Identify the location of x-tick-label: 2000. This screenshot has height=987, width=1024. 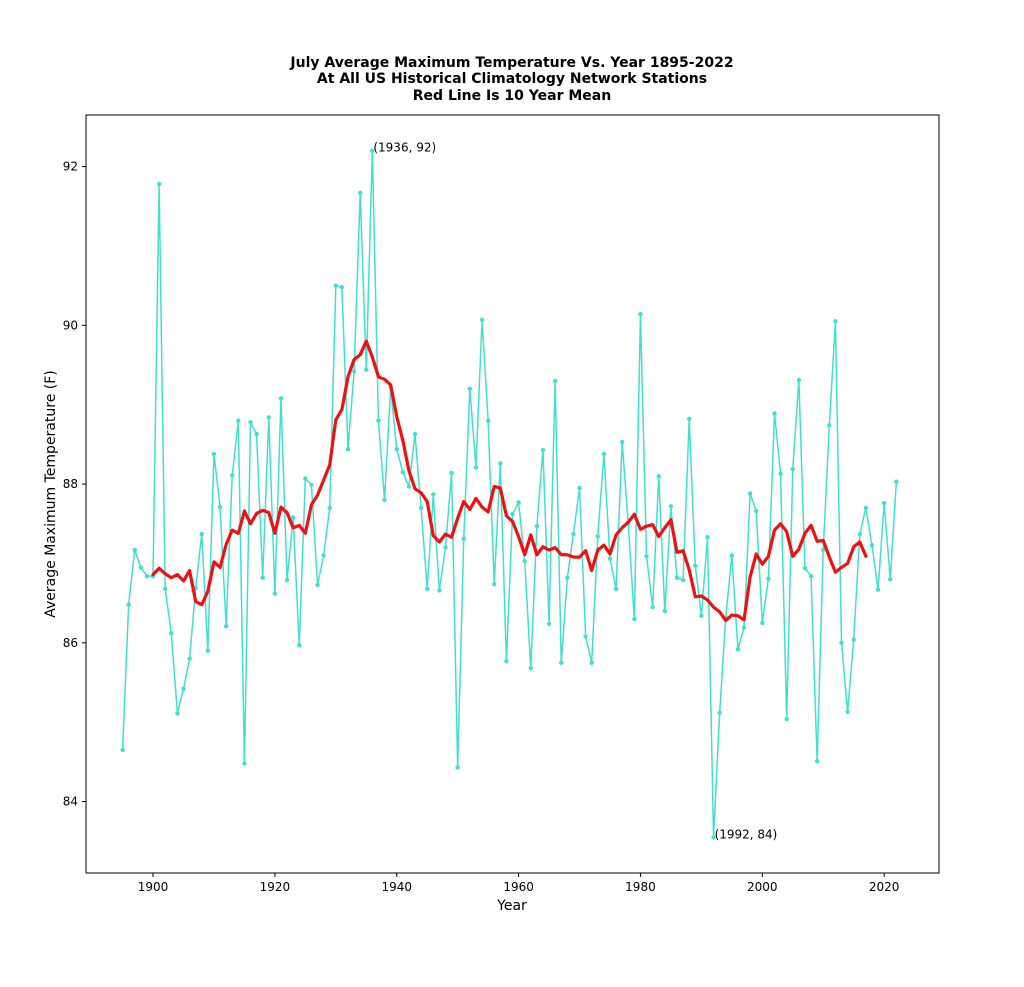
(762, 887).